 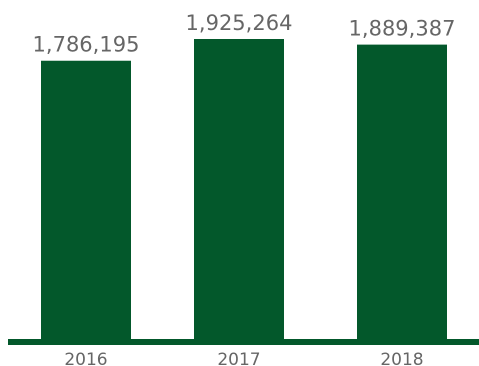 I want to click on bar-2016, so click(x=86, y=200).